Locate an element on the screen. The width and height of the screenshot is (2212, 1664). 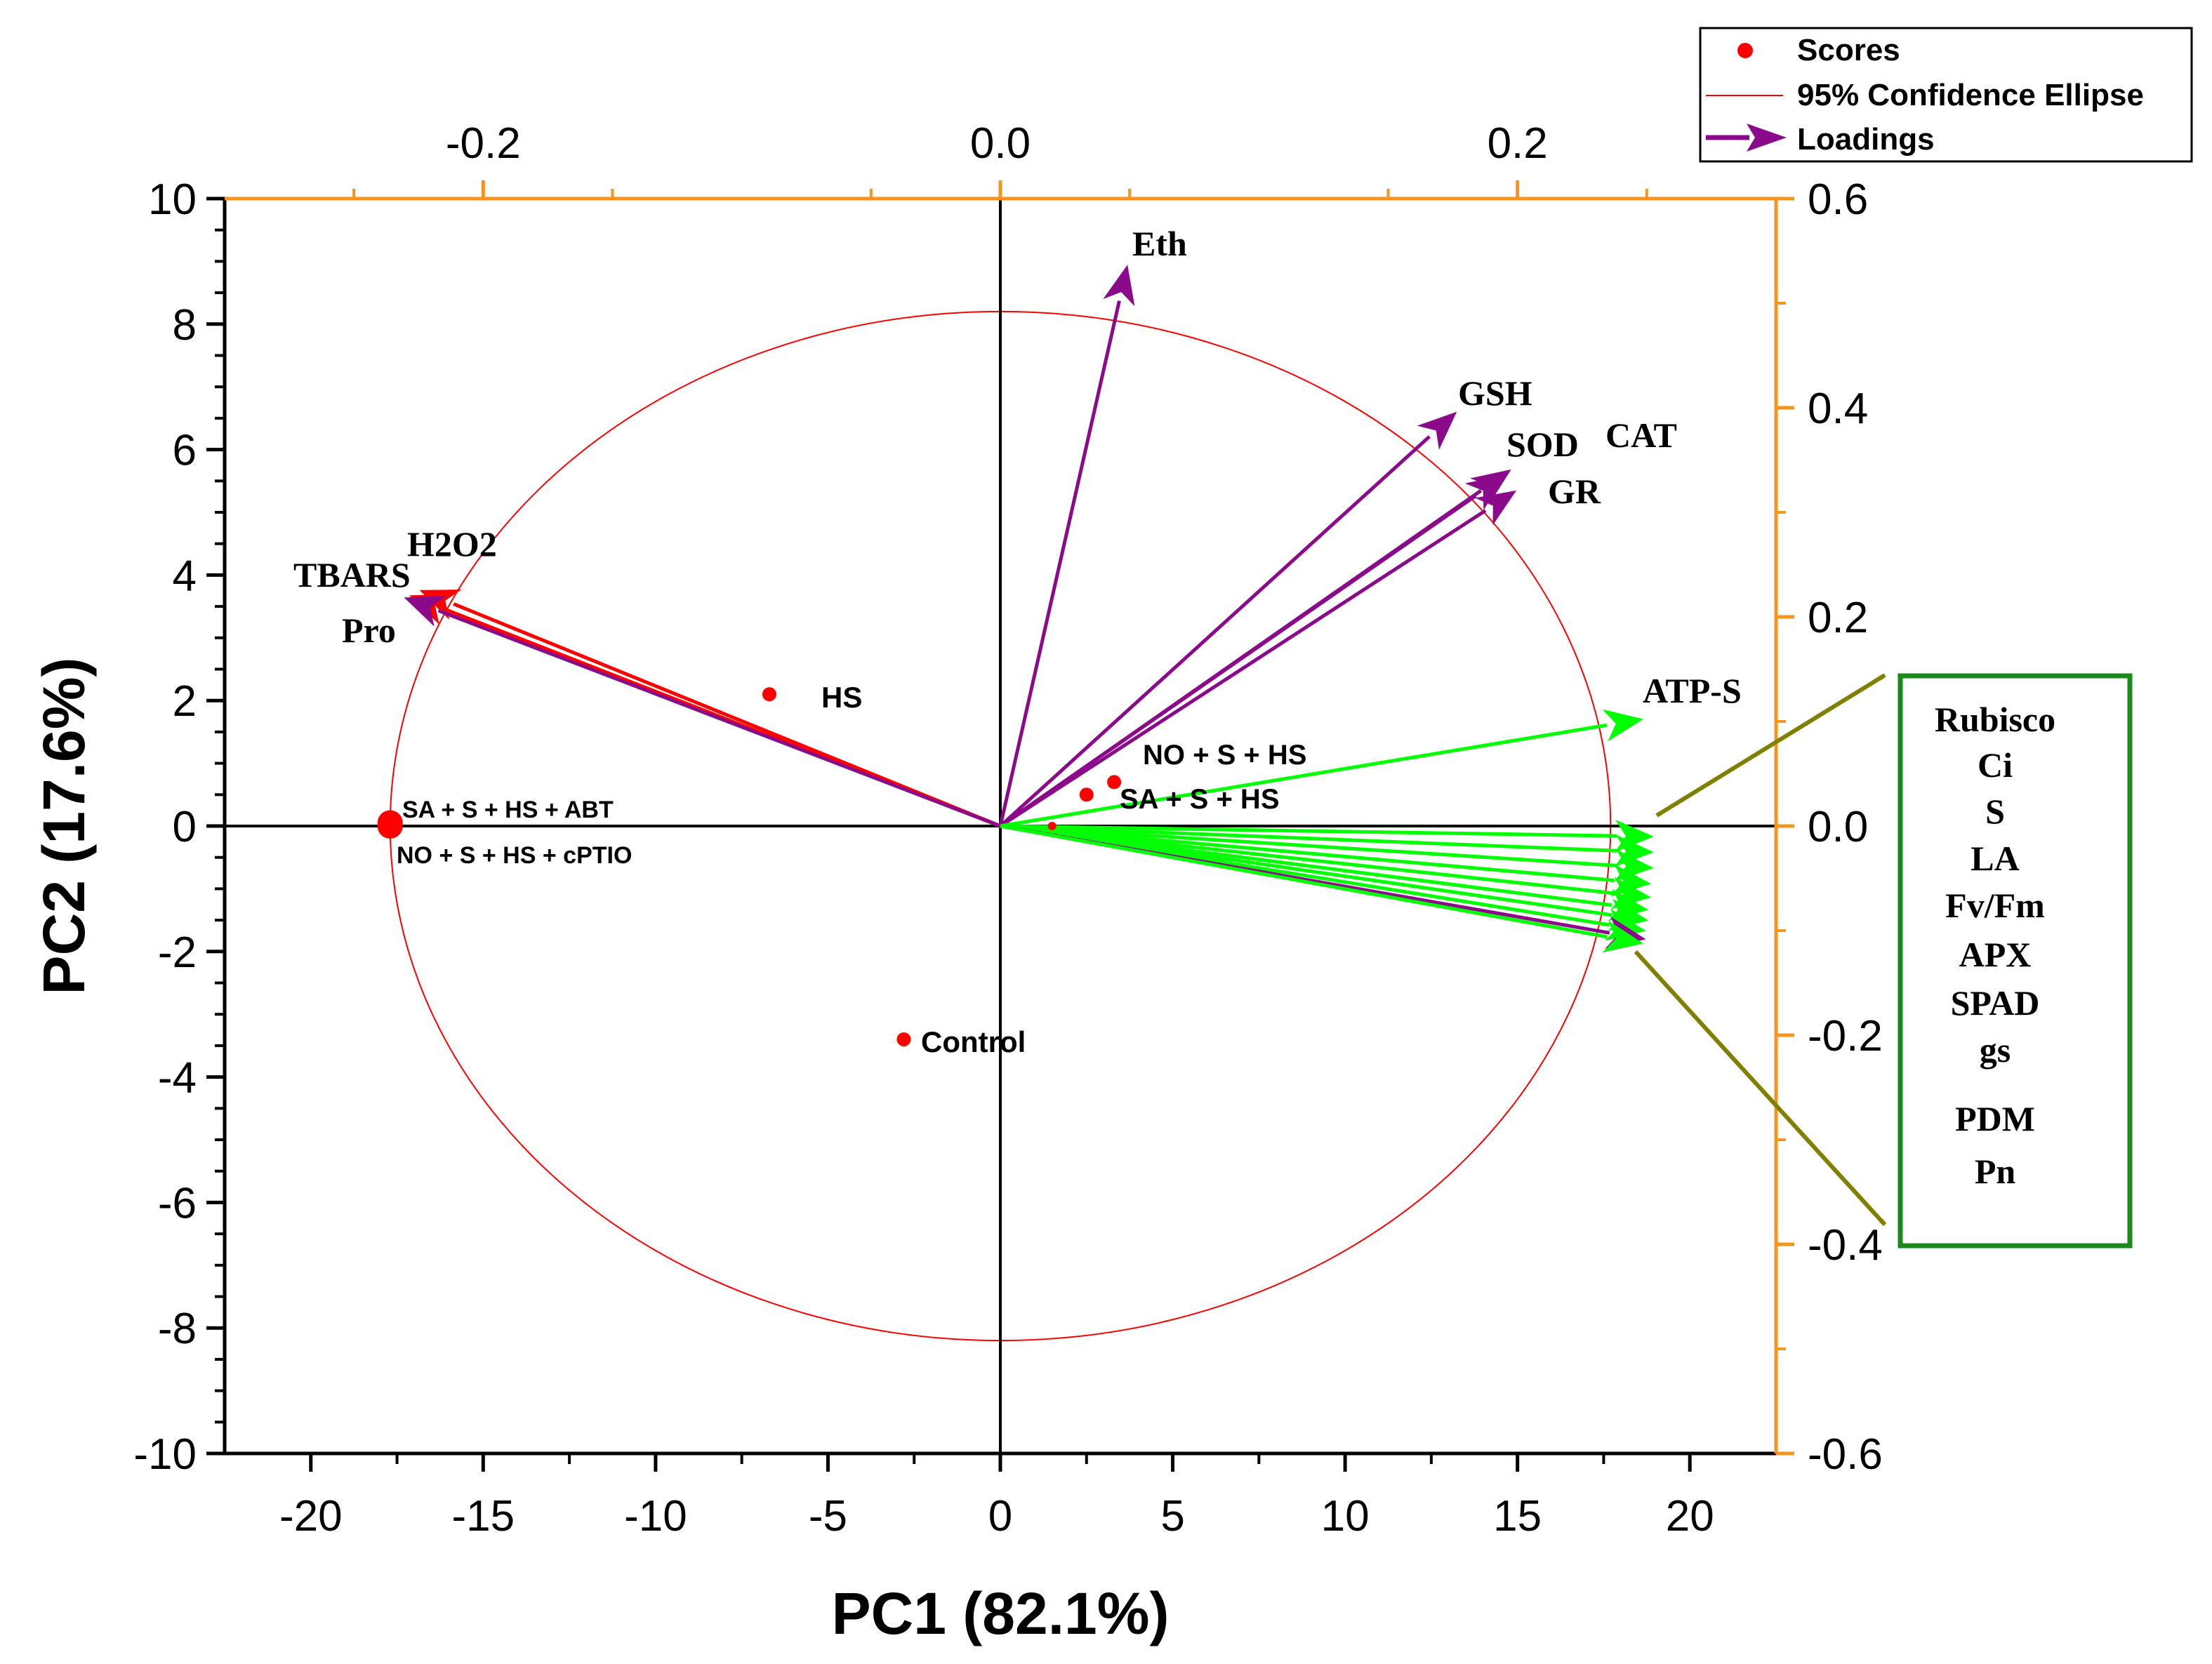
legend-entry-scores: Scores is located at coordinates (1849, 50).